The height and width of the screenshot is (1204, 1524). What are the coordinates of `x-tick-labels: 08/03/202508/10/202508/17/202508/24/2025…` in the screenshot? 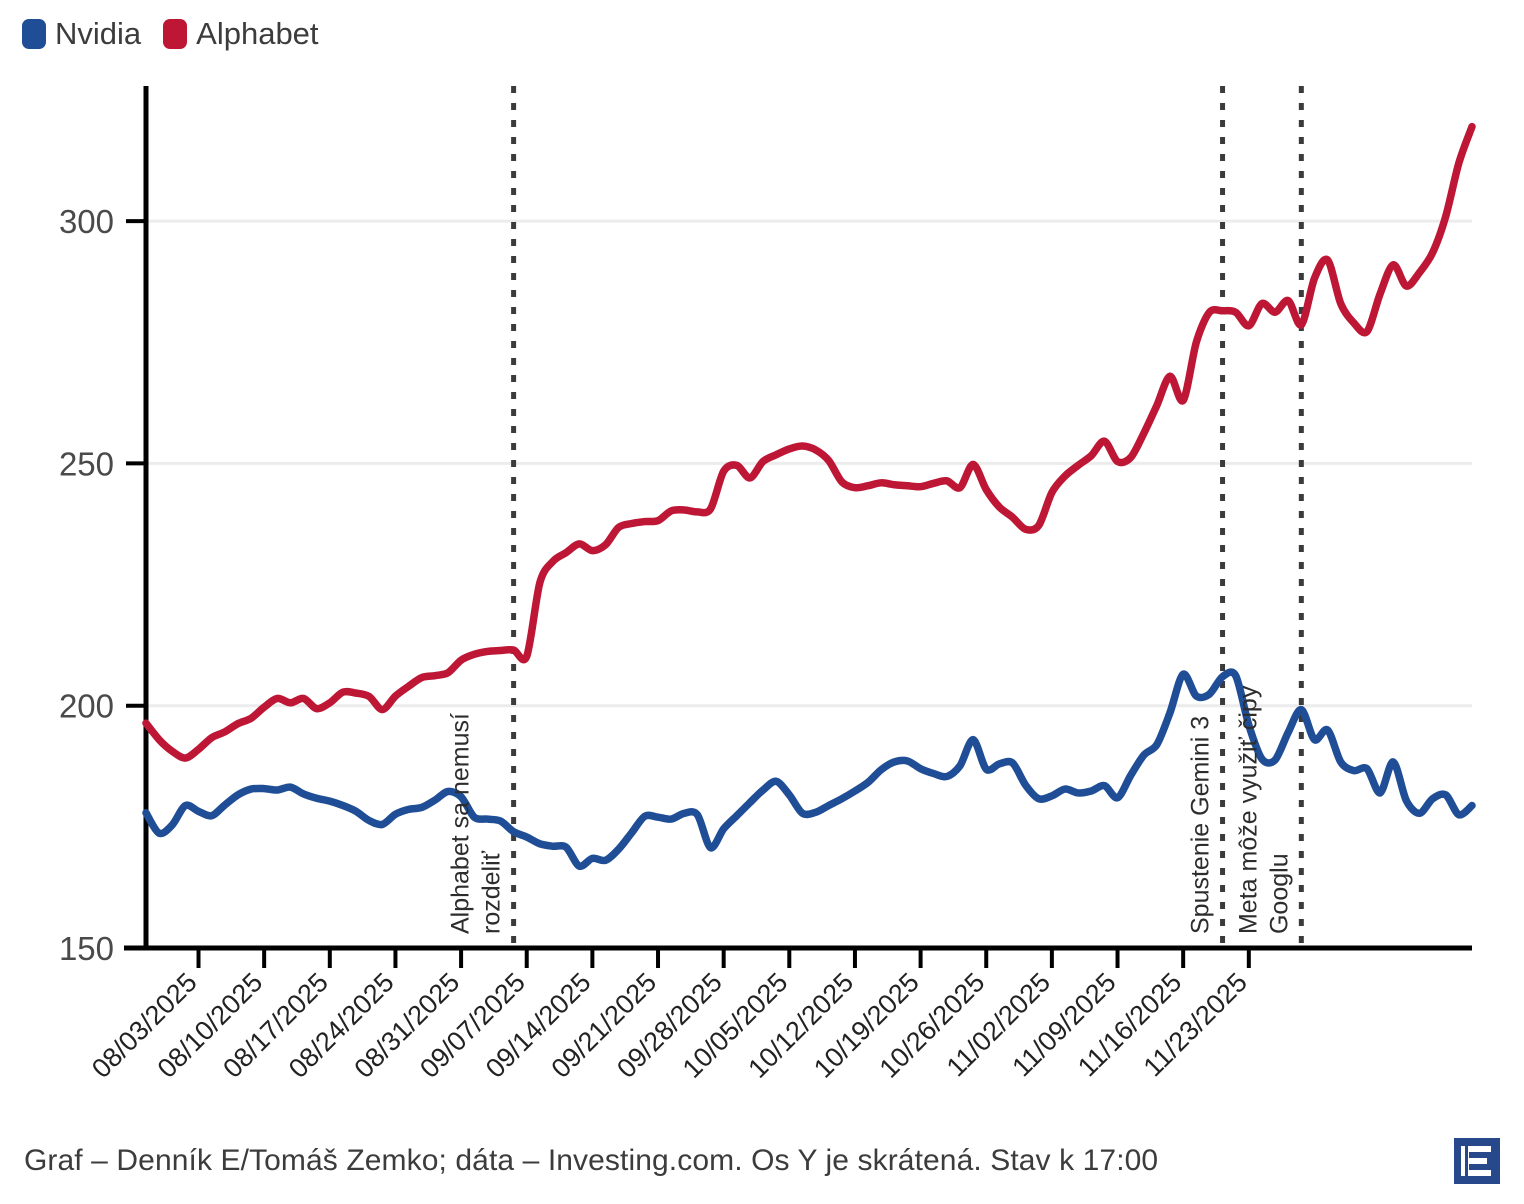 It's located at (669, 1025).